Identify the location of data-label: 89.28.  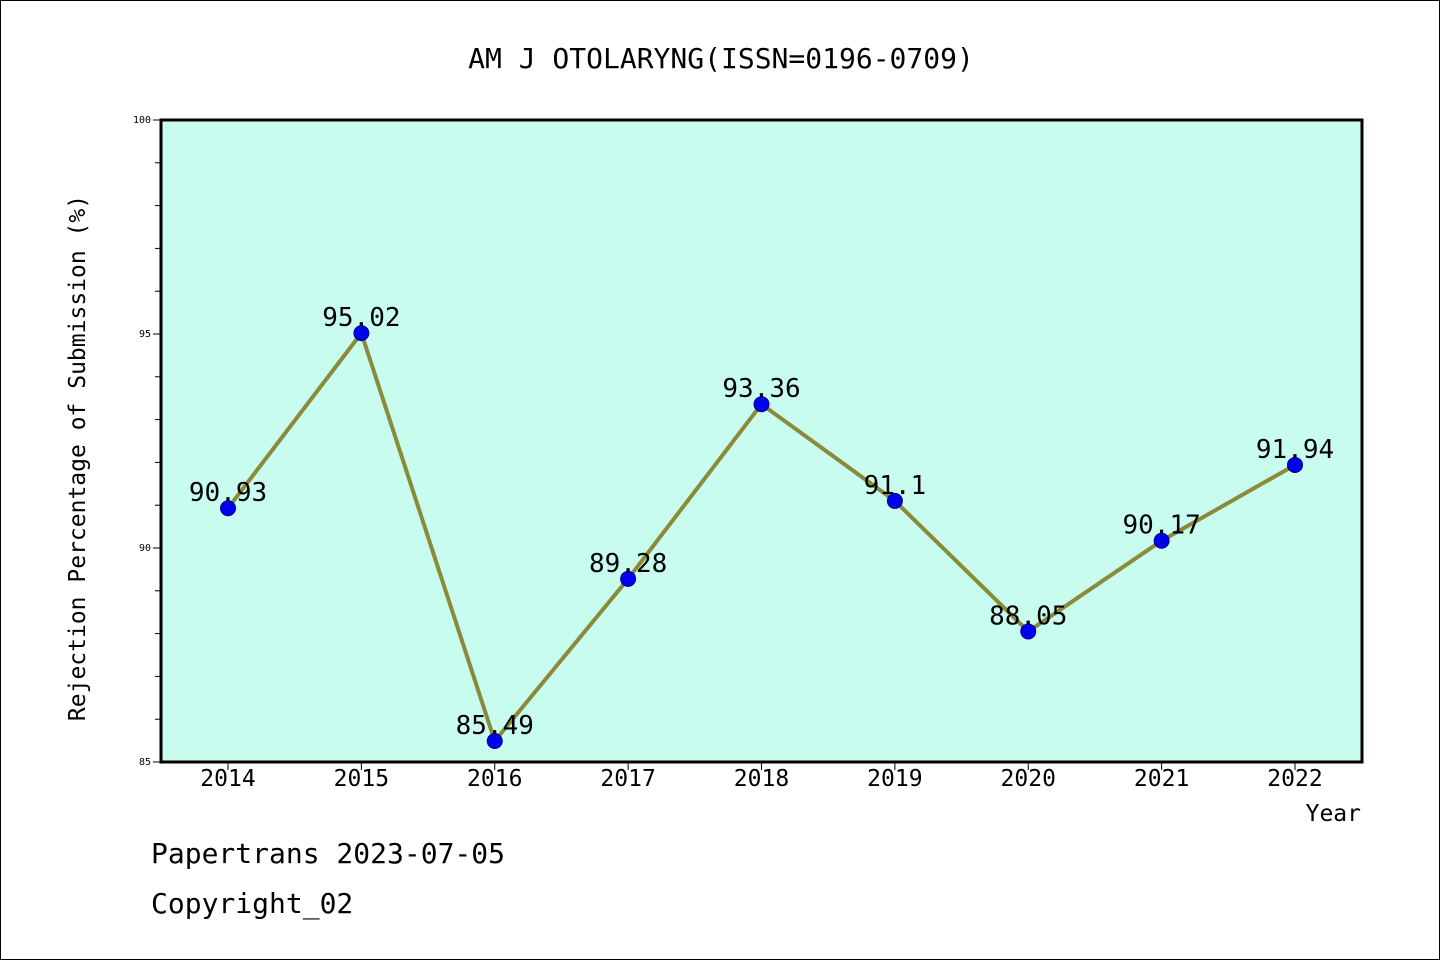
(628, 564).